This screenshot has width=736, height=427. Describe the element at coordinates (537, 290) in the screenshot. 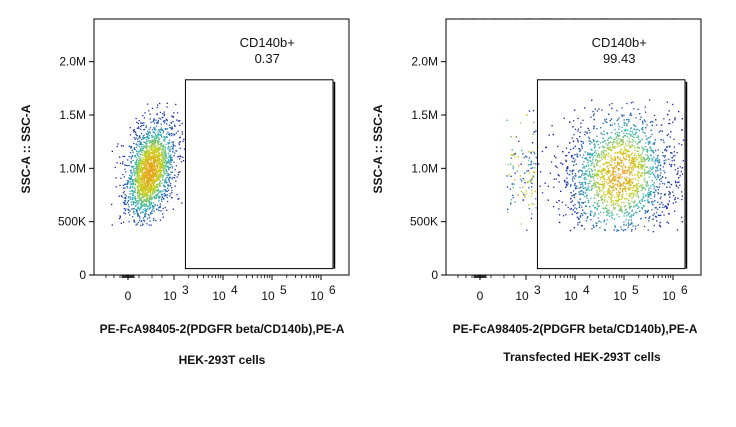

I see `x-tick-exponent: 3` at that location.